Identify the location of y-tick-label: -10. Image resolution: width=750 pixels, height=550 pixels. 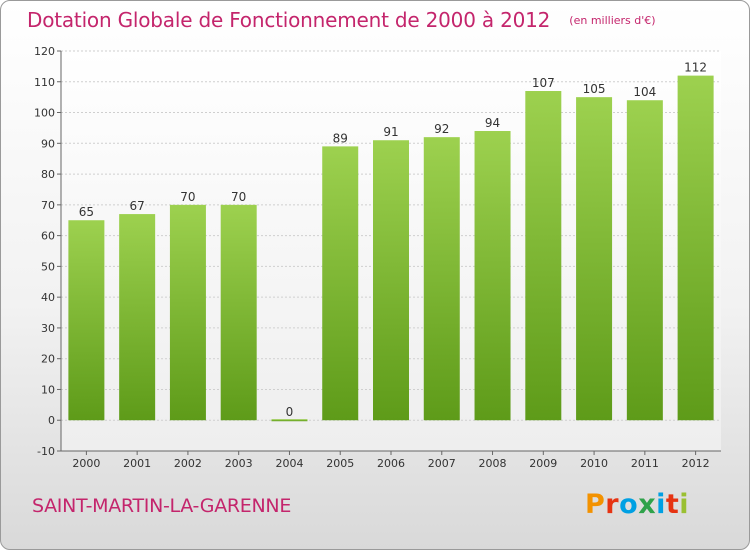
(46, 451).